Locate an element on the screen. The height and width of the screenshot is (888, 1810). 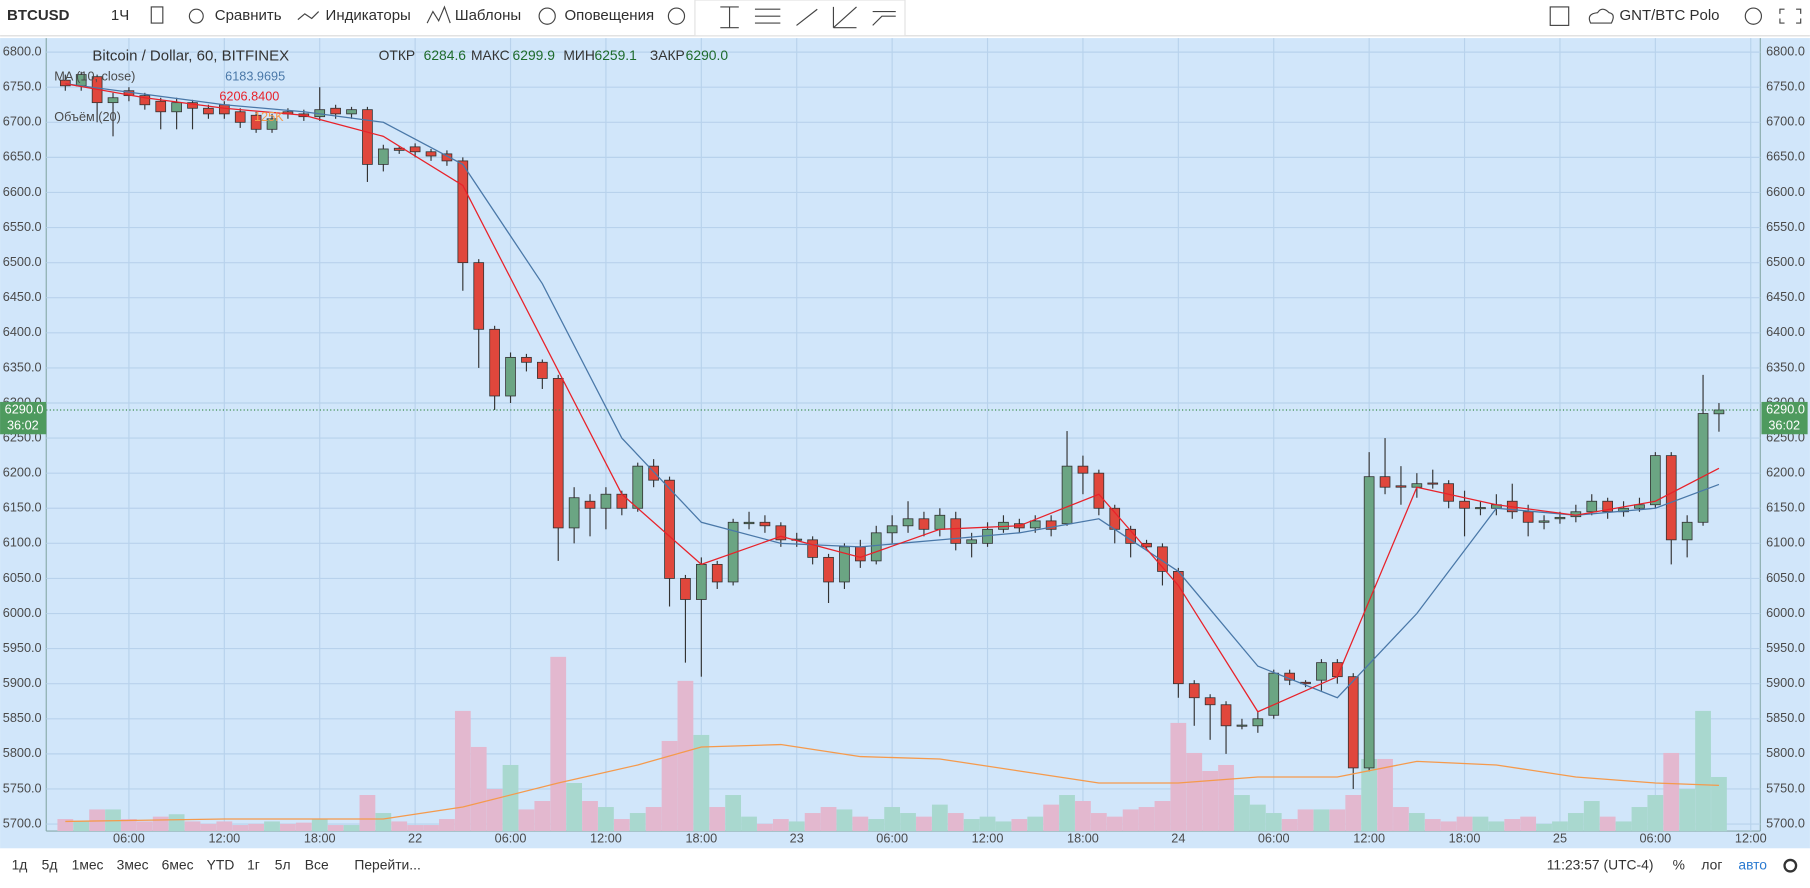
y-tick-label: 6000.0 is located at coordinates (22, 613).